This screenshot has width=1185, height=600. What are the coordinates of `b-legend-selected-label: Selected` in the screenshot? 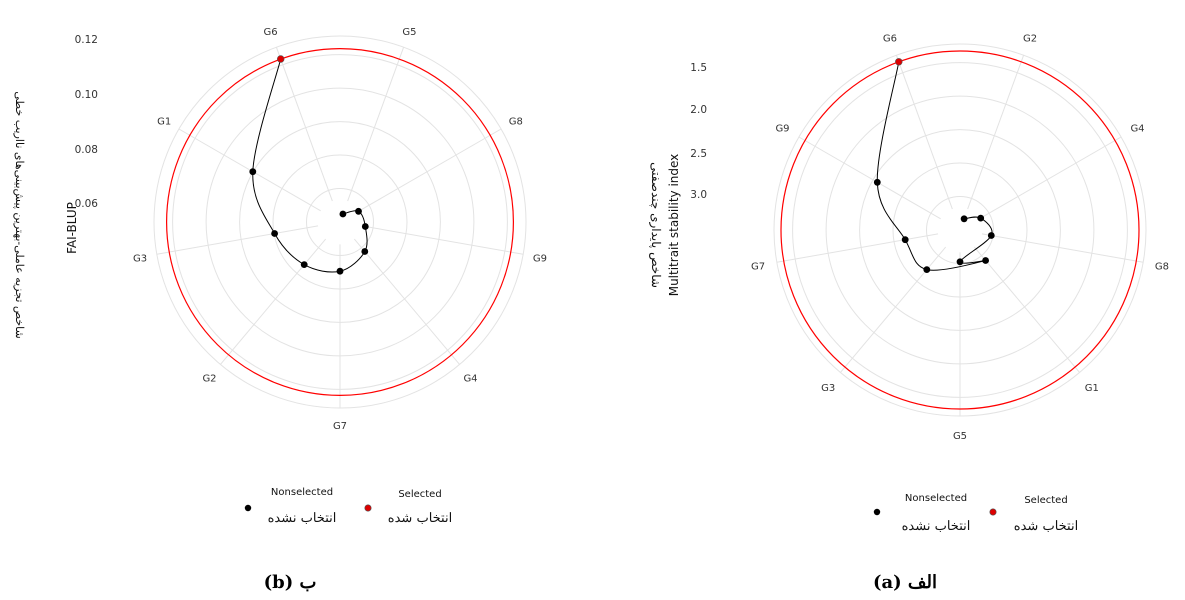 It's located at (419, 494).